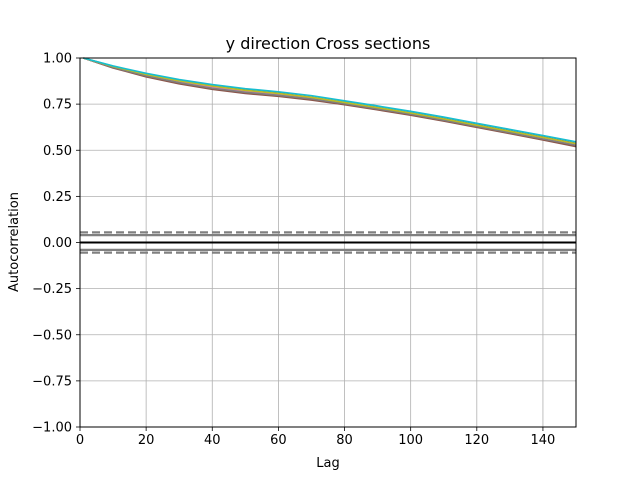 The width and height of the screenshot is (640, 480). I want to click on x-tick-label: 120, so click(476, 440).